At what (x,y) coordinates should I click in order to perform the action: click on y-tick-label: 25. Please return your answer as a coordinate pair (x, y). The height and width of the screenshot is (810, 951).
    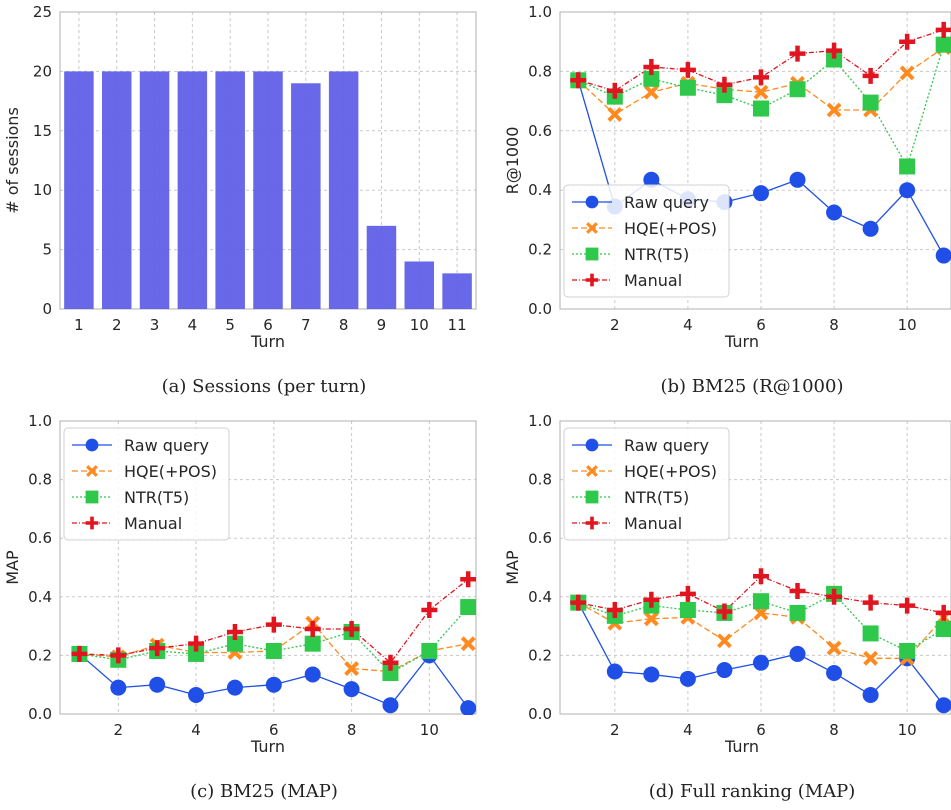
    Looking at the image, I should click on (42, 12).